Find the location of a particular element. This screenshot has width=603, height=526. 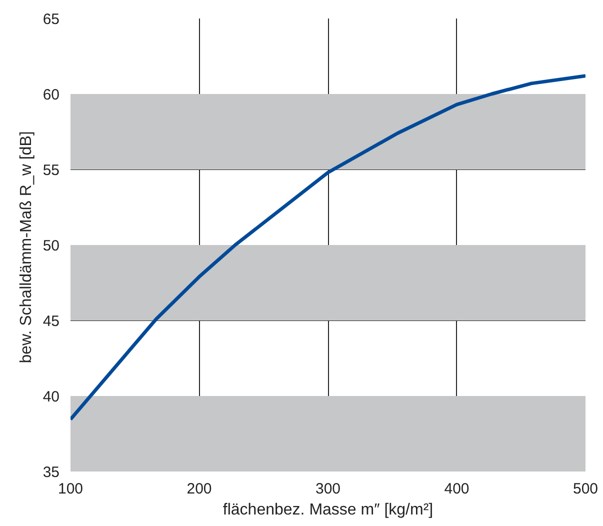

y-axis-title: bew. Schalldämm-Maß R_w [dB] is located at coordinates (26, 247).